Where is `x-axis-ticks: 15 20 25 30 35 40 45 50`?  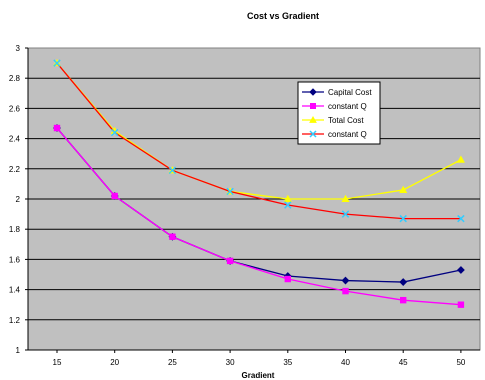 x-axis-ticks: 15 20 25 30 35 40 45 50 is located at coordinates (259, 358).